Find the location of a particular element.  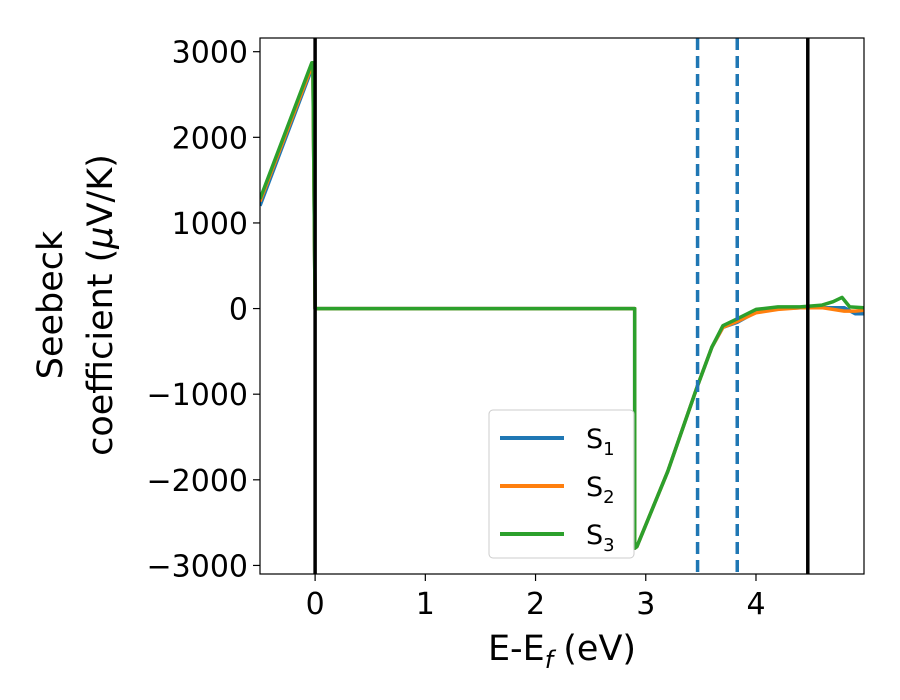

y-tick-label: 0 is located at coordinates (238, 310).